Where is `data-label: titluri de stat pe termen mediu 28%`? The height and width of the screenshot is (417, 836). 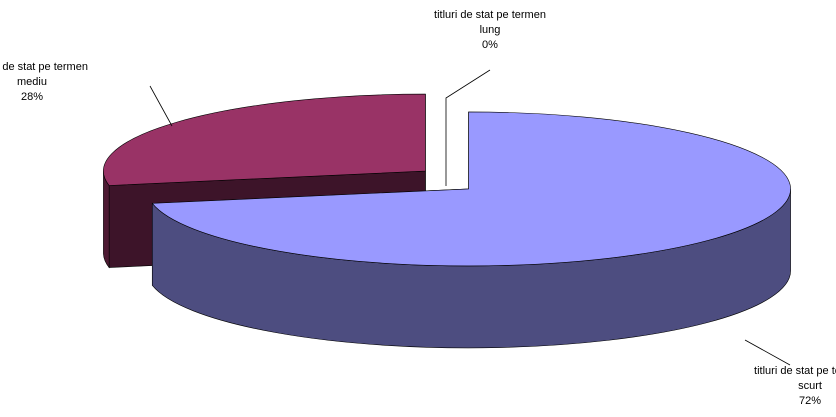 data-label: titluri de stat pe termen mediu 28% is located at coordinates (44, 82).